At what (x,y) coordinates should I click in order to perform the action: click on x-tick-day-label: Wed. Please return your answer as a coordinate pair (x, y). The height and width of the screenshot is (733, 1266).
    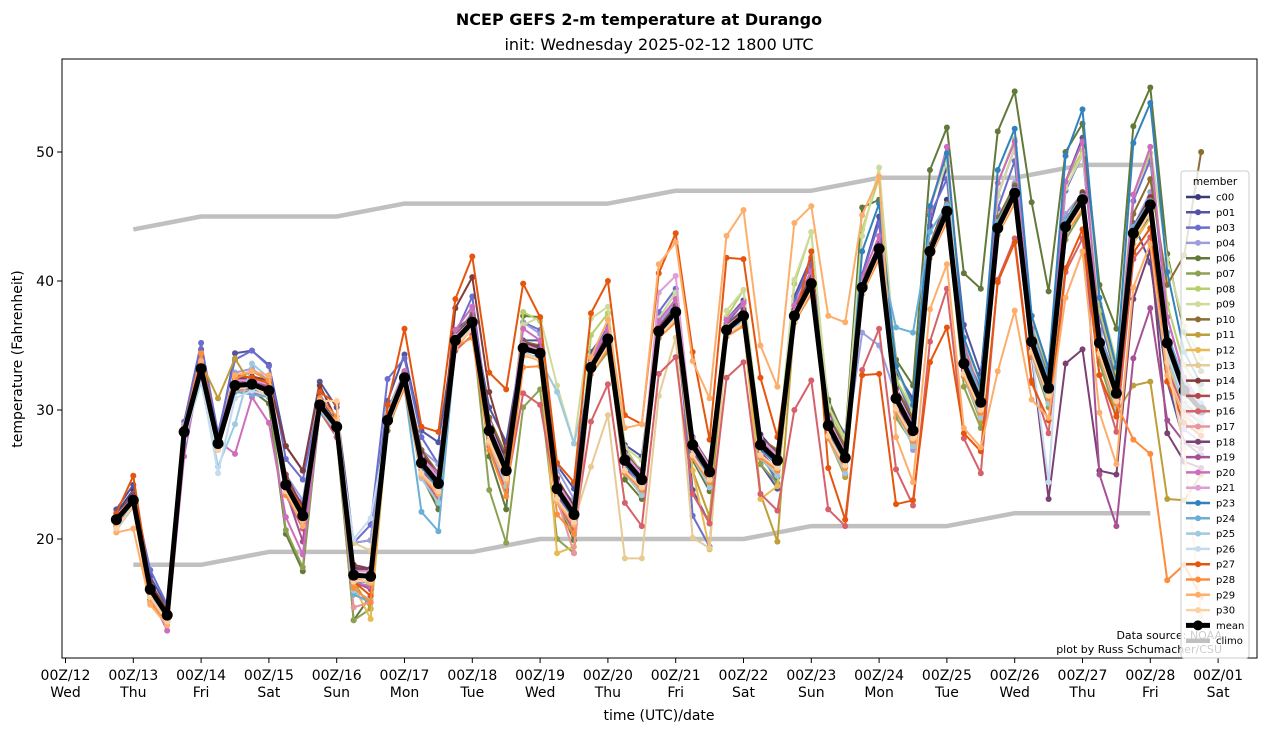
    Looking at the image, I should click on (1014, 693).